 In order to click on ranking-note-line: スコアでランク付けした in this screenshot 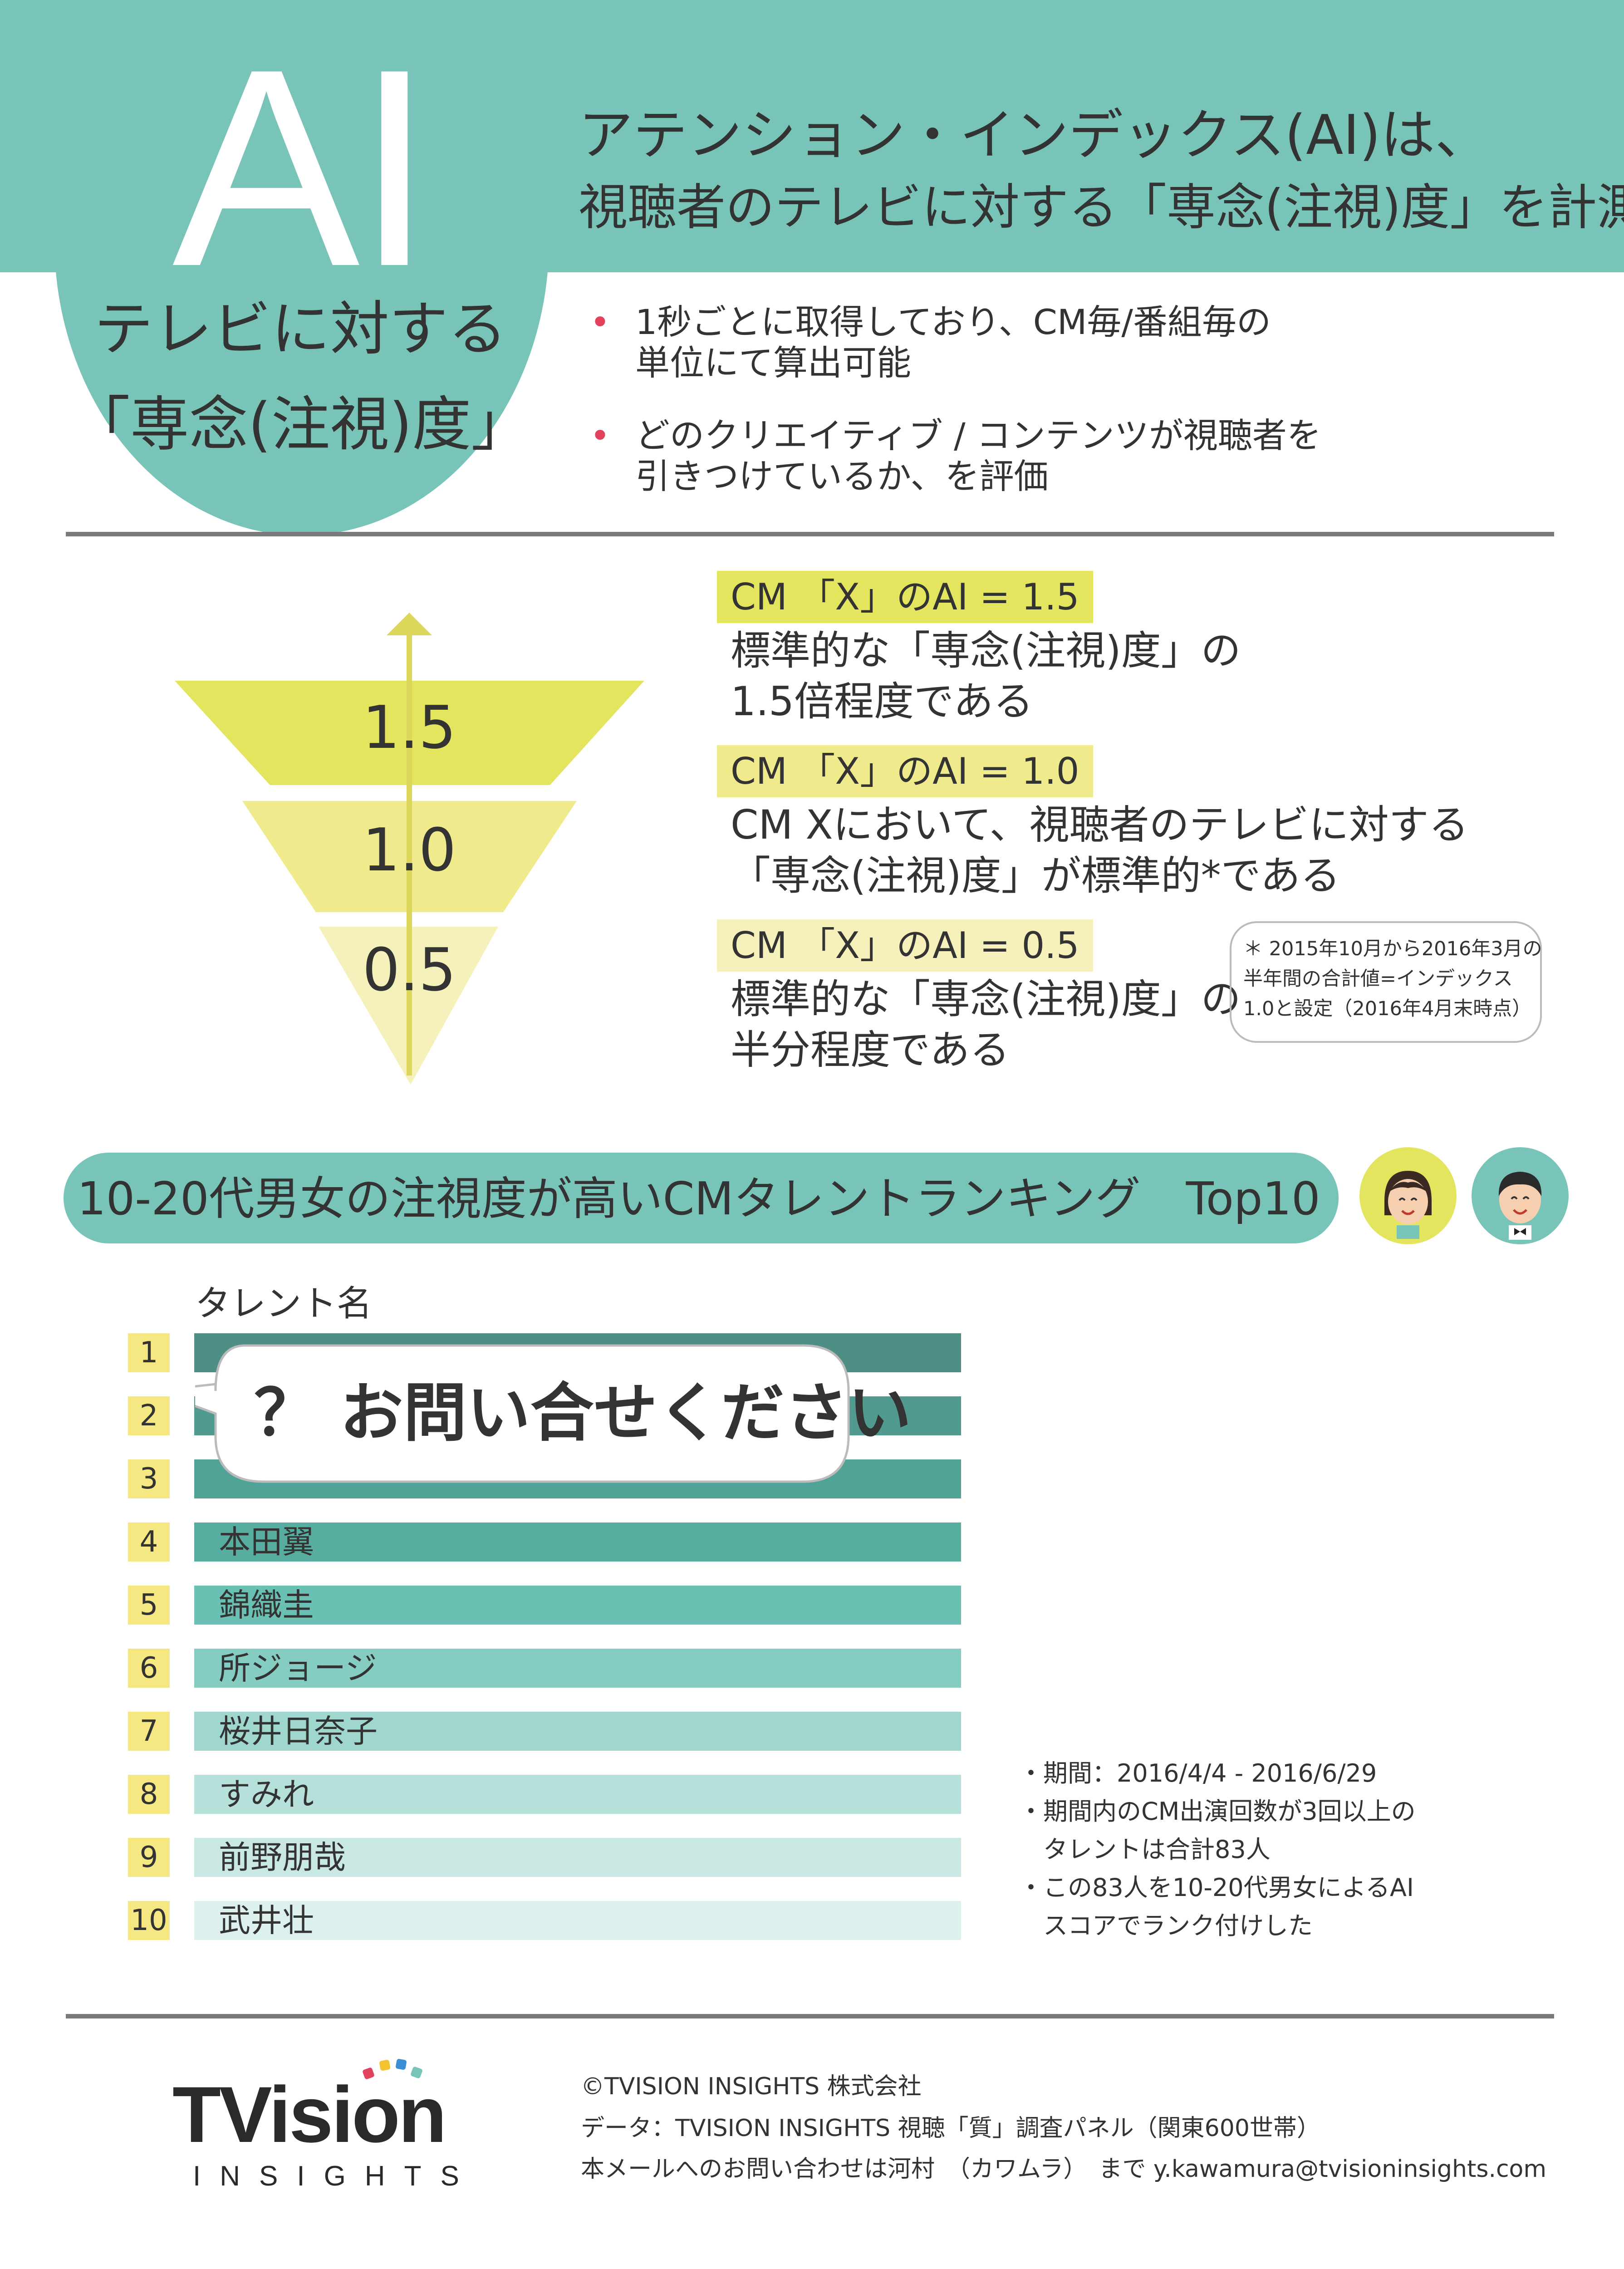, I will do `click(1166, 1925)`.